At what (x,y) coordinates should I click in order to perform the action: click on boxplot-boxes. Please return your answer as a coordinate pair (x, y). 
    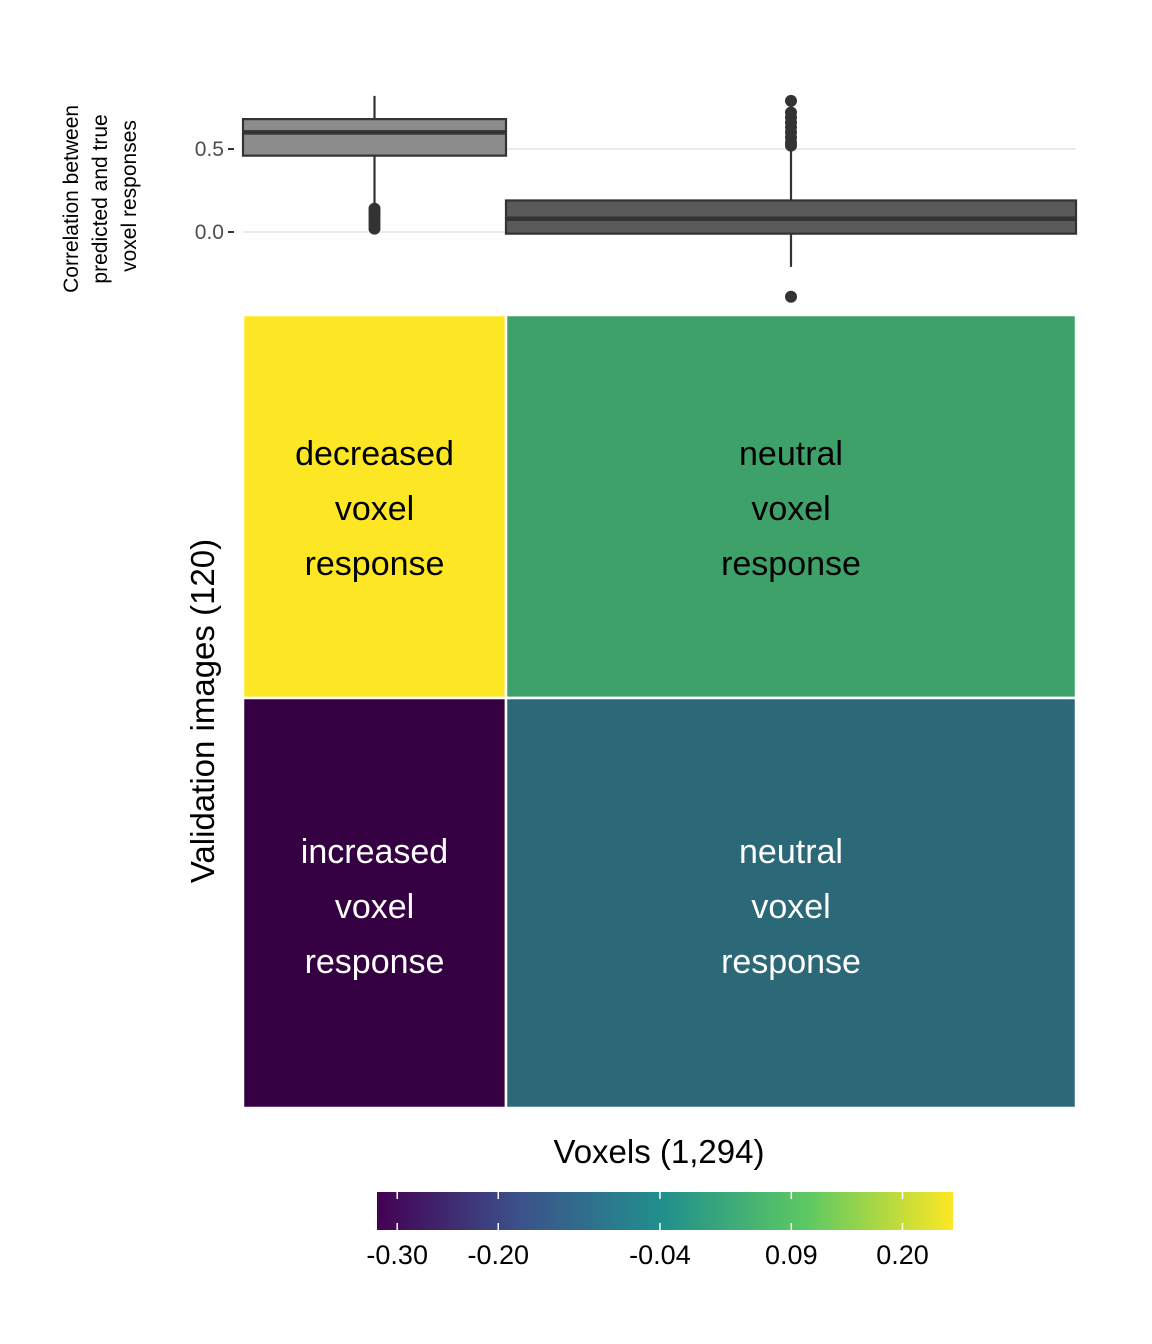
    Looking at the image, I should click on (659, 198).